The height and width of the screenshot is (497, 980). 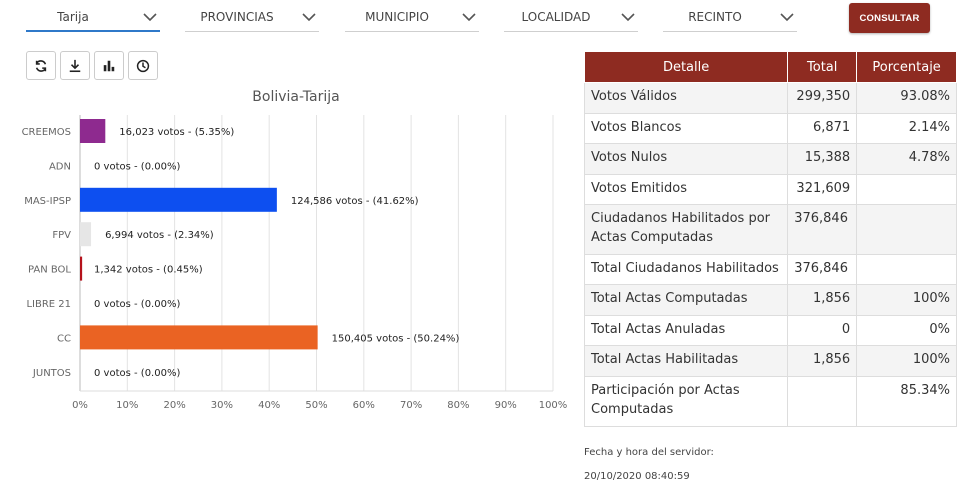 I want to click on table-row: Total Actas Computadas 1,856 100%, so click(x=770, y=300).